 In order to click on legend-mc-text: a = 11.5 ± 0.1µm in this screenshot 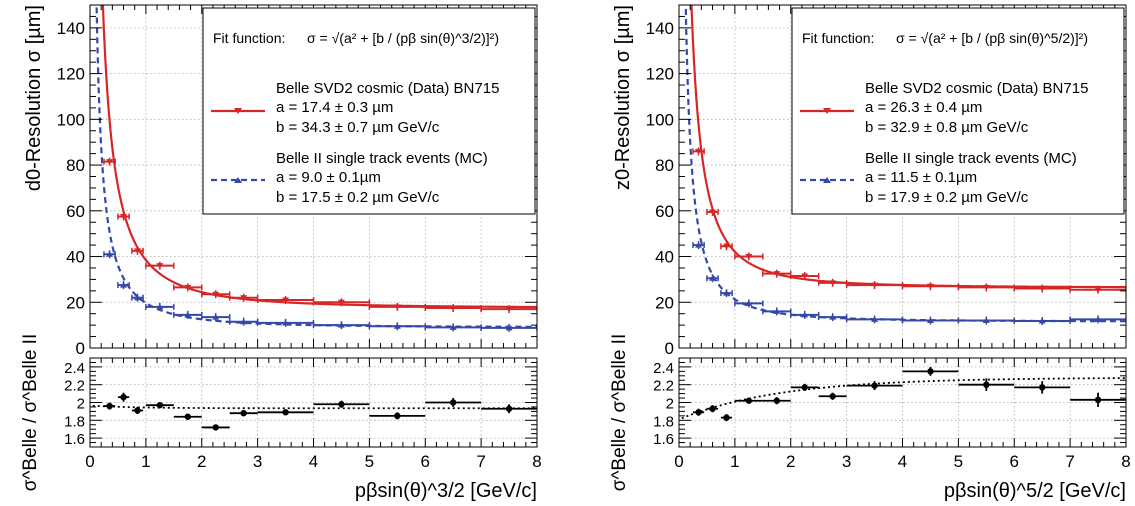, I will do `click(921, 177)`.